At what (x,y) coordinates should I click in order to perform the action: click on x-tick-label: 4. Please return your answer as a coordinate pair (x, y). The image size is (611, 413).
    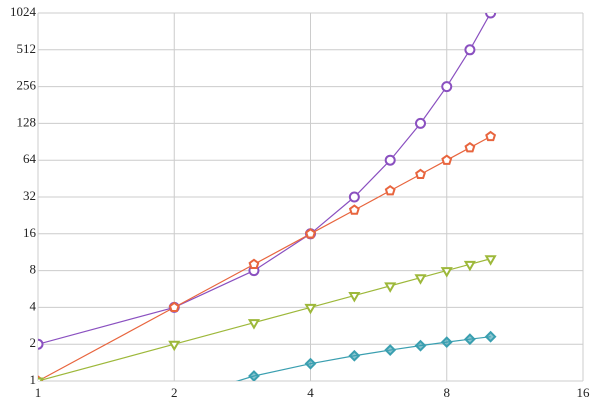
    Looking at the image, I should click on (310, 392).